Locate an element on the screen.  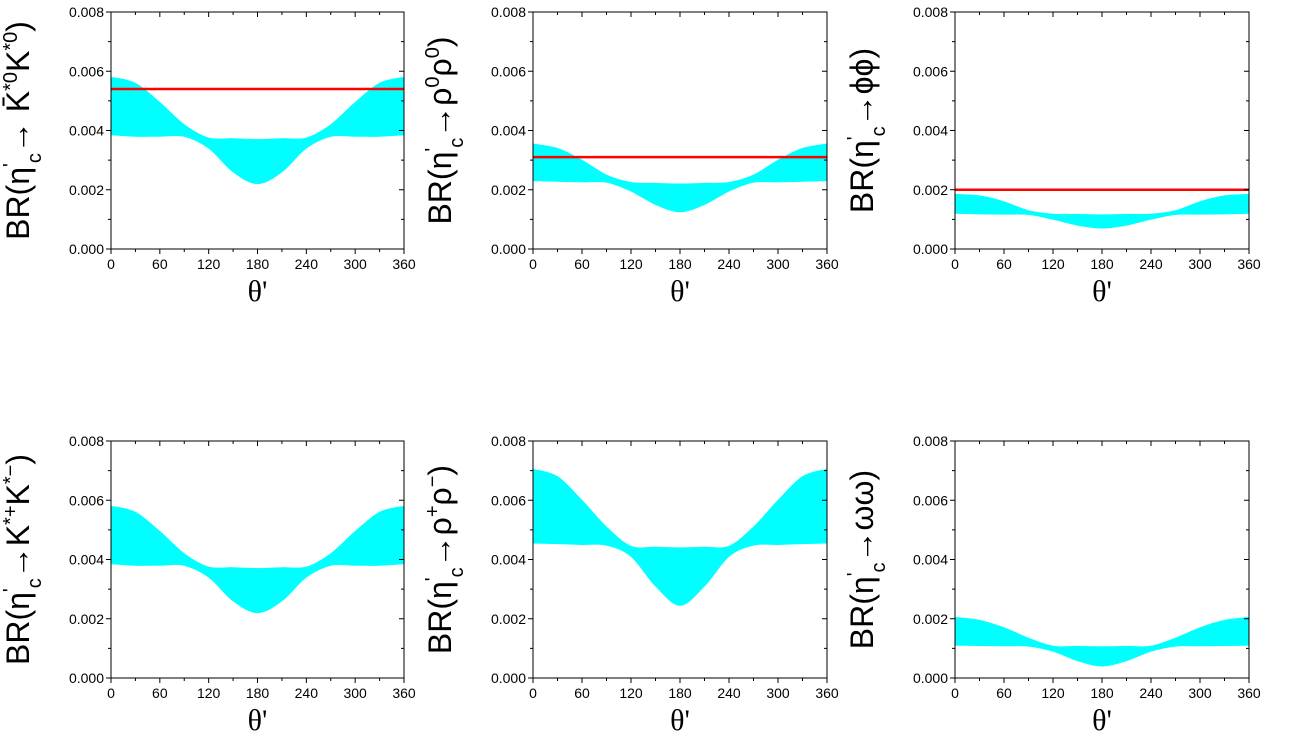
y-axis-label: BR(η'c→ωω) is located at coordinates (867, 559).